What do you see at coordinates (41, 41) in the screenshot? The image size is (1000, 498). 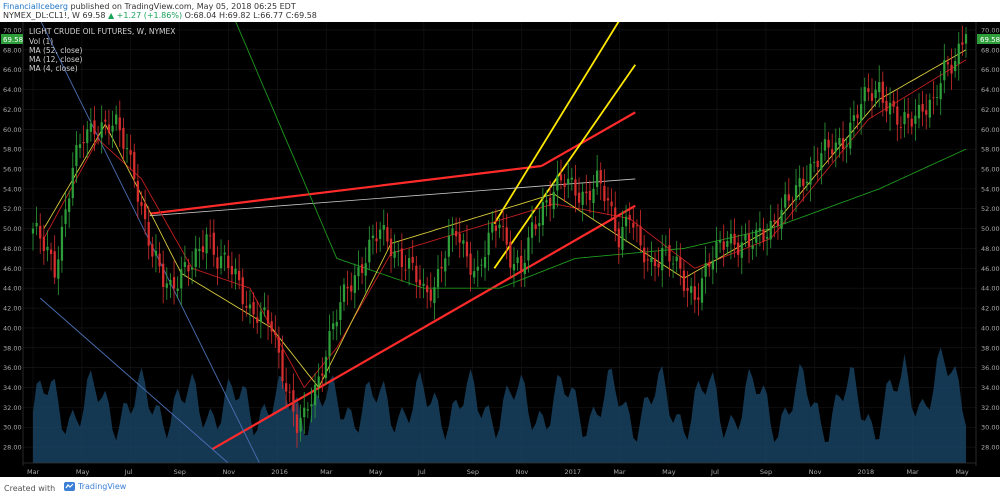 I see `legend-vol: Vol (1)` at bounding box center [41, 41].